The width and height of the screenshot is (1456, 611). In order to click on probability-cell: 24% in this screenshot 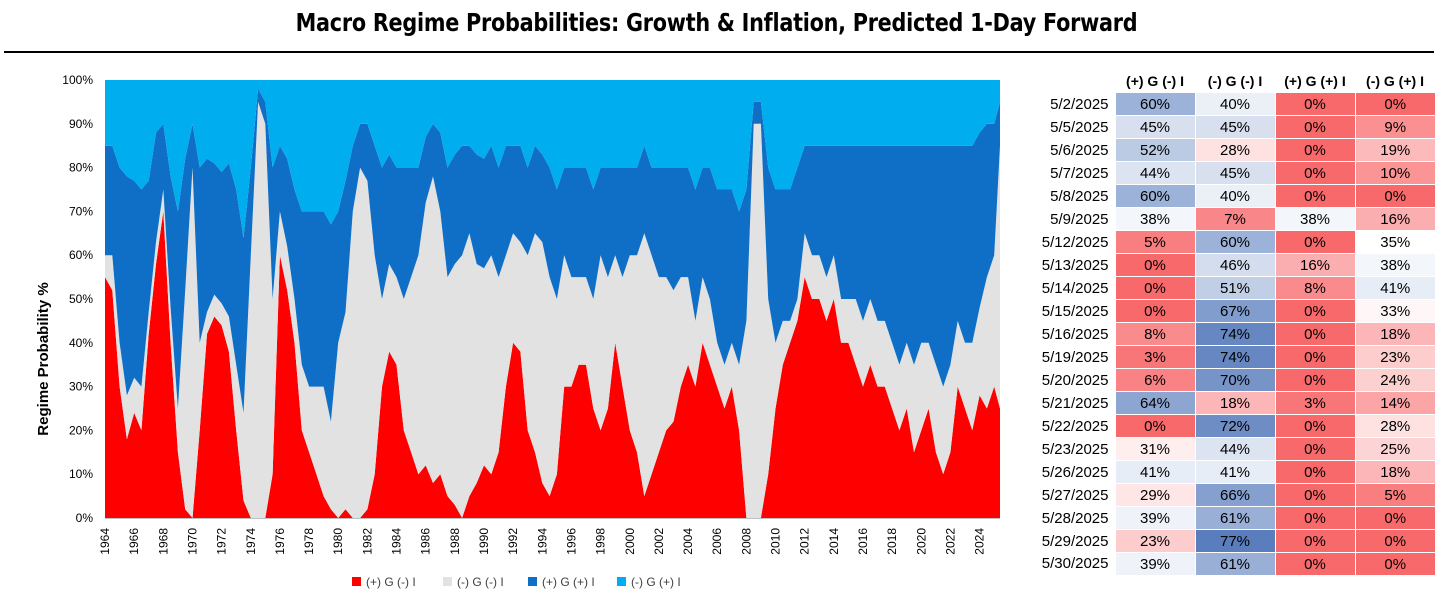, I will do `click(1394, 380)`.